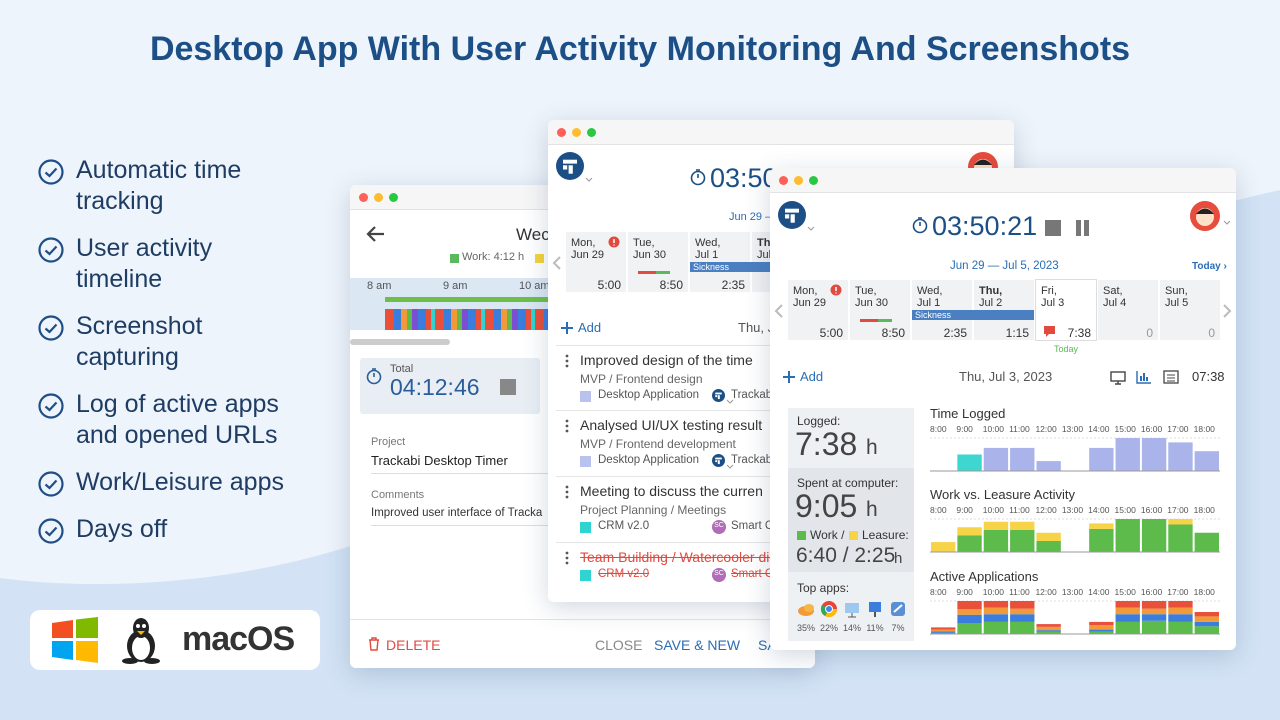 The image size is (1280, 720). Describe the element at coordinates (872, 509) in the screenshot. I see `unit: h` at that location.